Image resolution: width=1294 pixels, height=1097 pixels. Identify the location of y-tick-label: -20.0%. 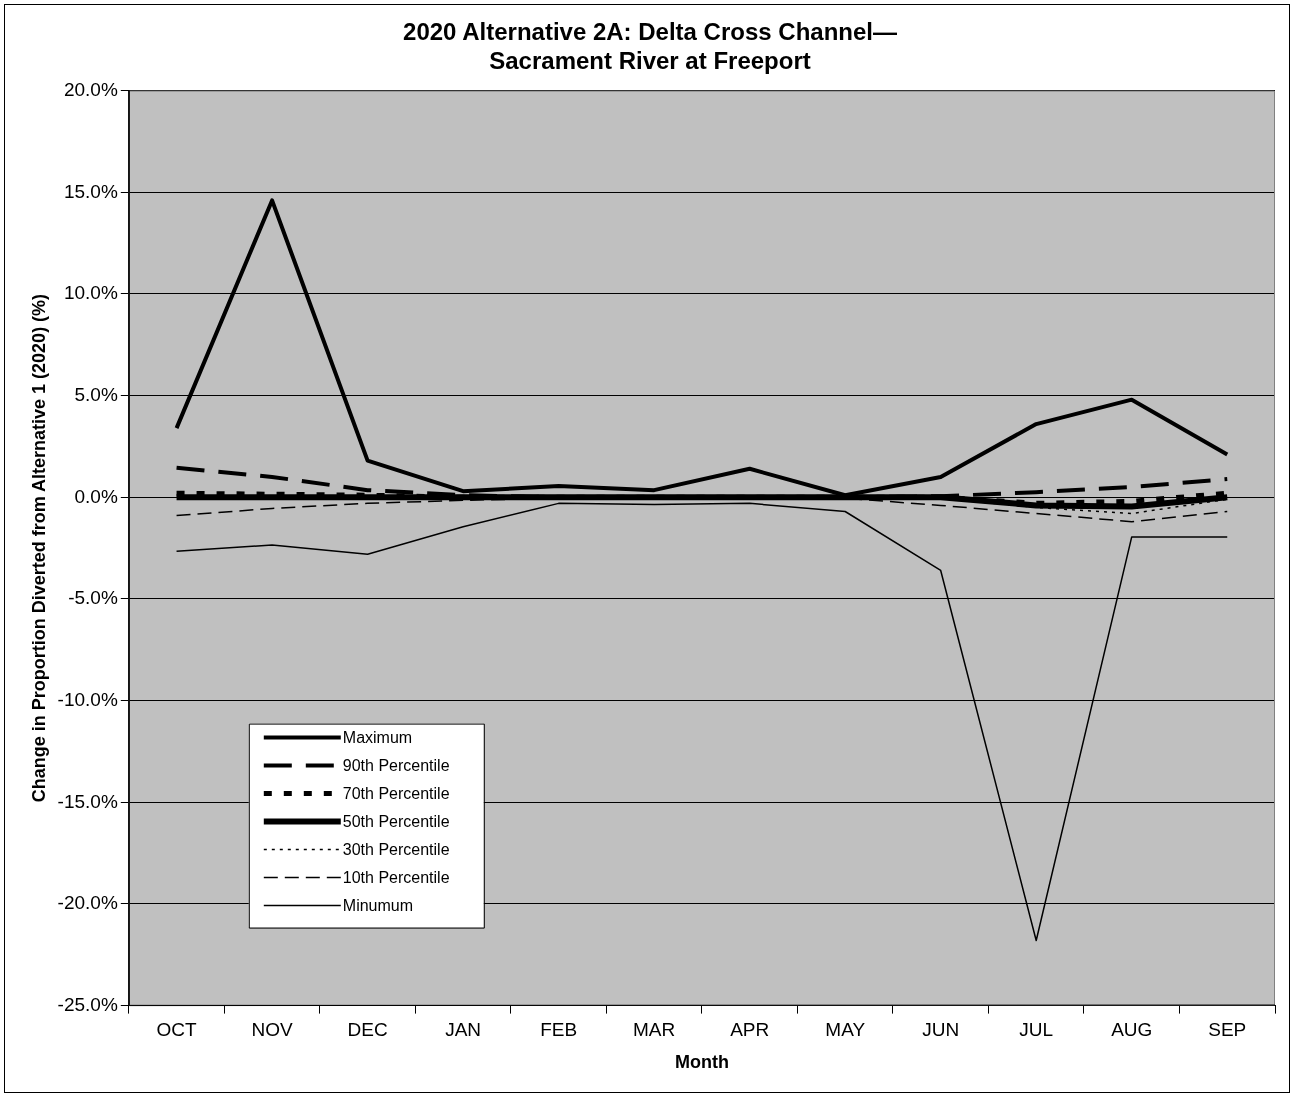
(87, 903).